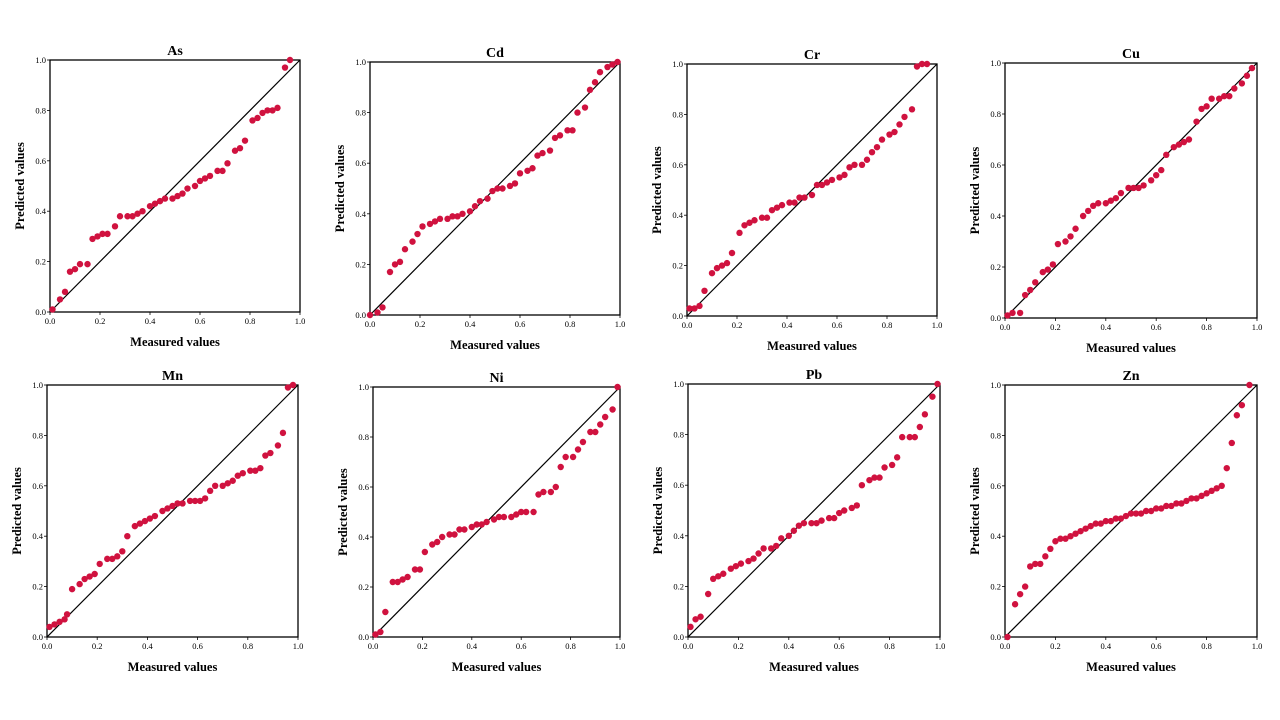 The image size is (1280, 720). What do you see at coordinates (520, 324) in the screenshot?
I see `x-tick-label: 0.6` at bounding box center [520, 324].